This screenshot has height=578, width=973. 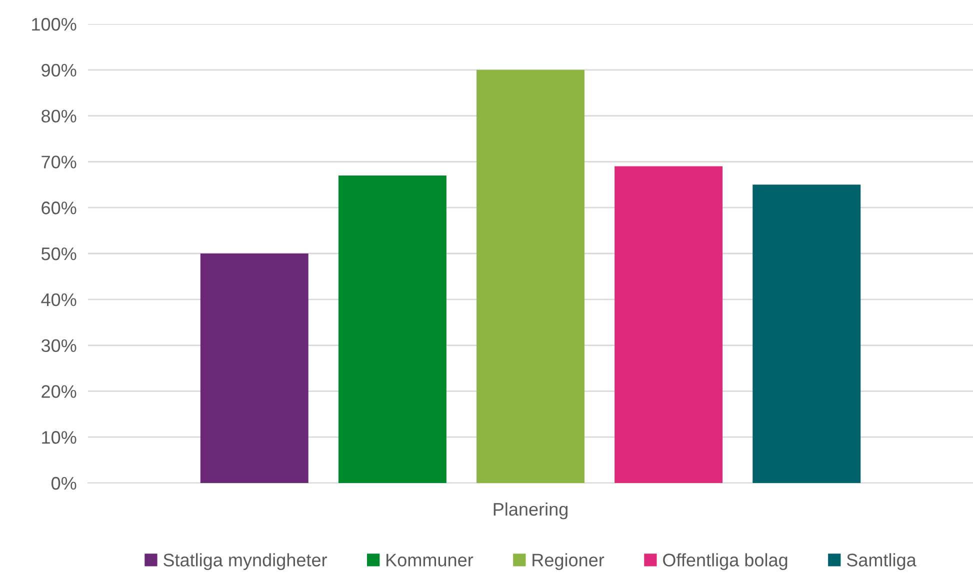 What do you see at coordinates (531, 511) in the screenshot?
I see `x-tick-label: Planering` at bounding box center [531, 511].